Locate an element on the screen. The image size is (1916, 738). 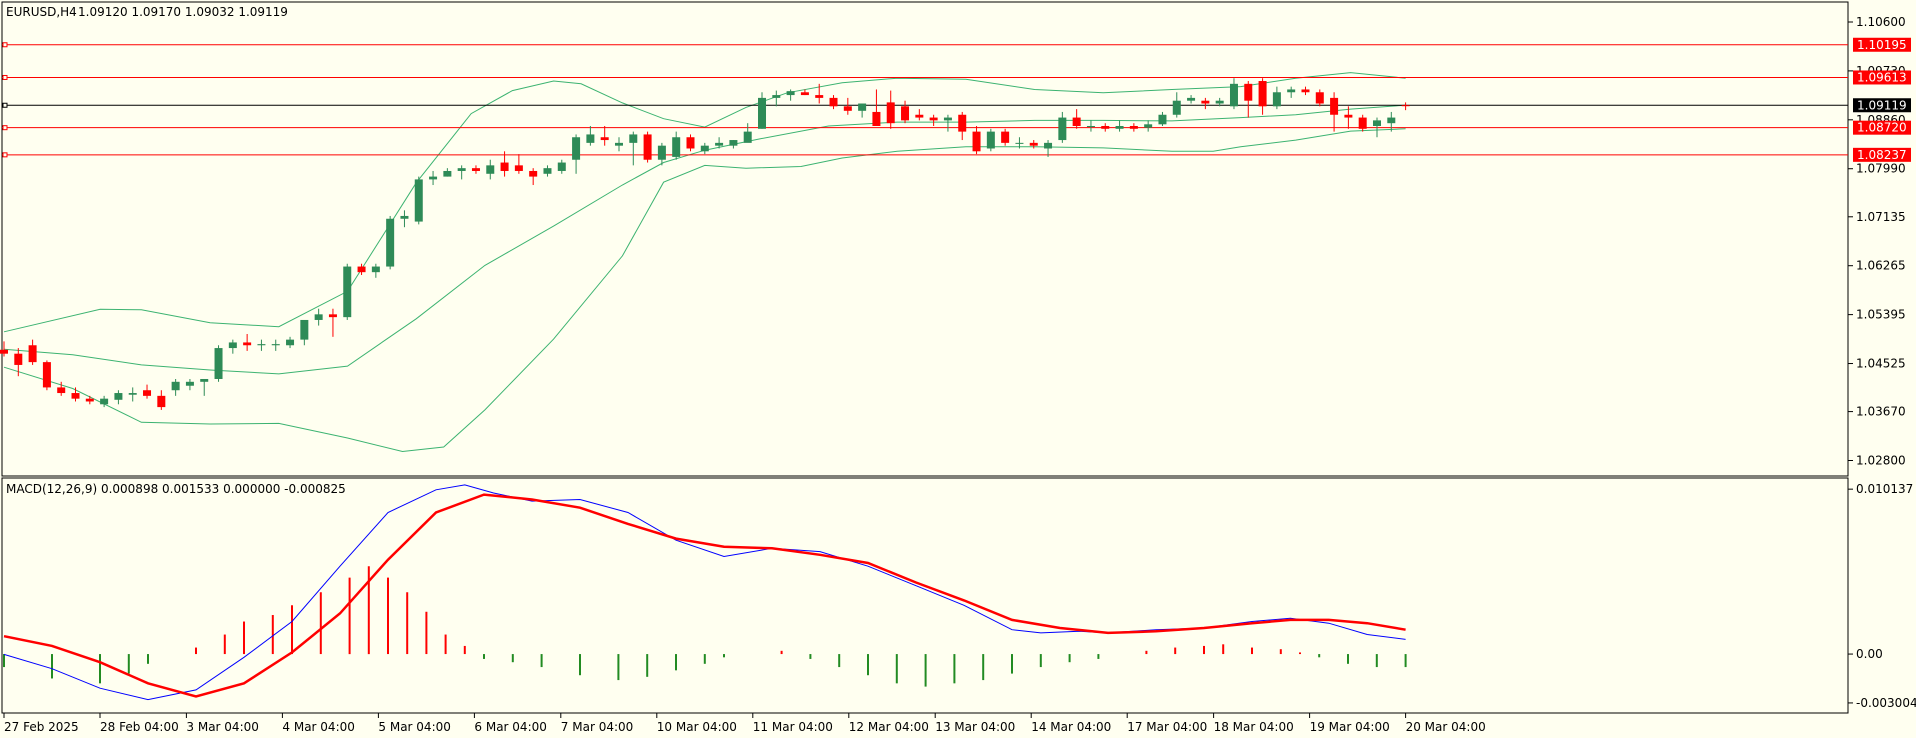
time-tick-label: 5 Mar 04:00 is located at coordinates (414, 727).